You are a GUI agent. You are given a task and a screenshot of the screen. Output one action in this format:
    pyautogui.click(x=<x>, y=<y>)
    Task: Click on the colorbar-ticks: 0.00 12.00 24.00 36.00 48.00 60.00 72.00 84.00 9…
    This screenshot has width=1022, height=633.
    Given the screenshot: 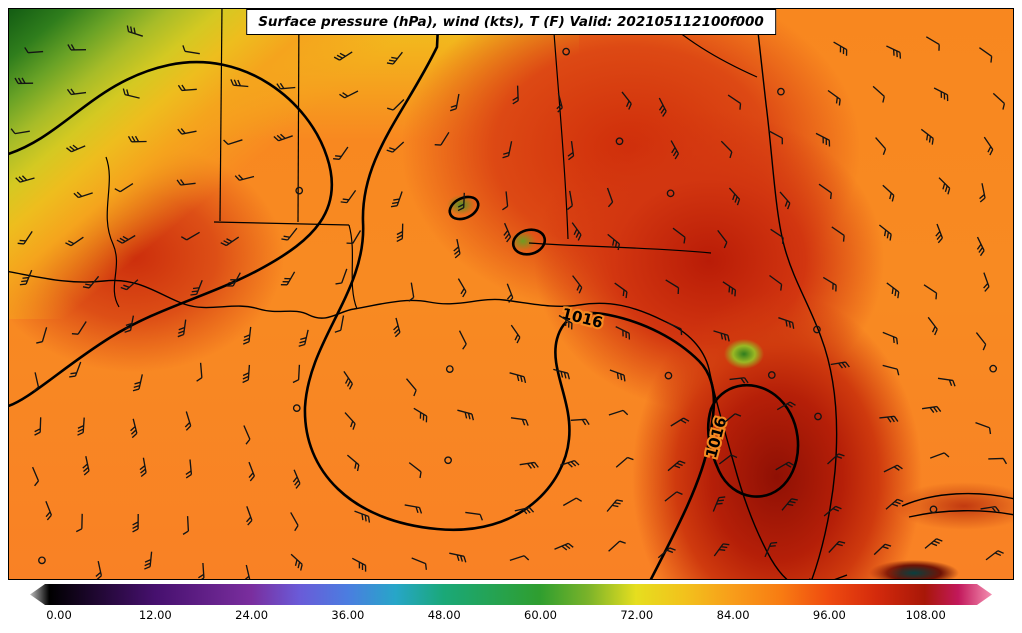 What is the action you would take?
    pyautogui.click(x=511, y=617)
    